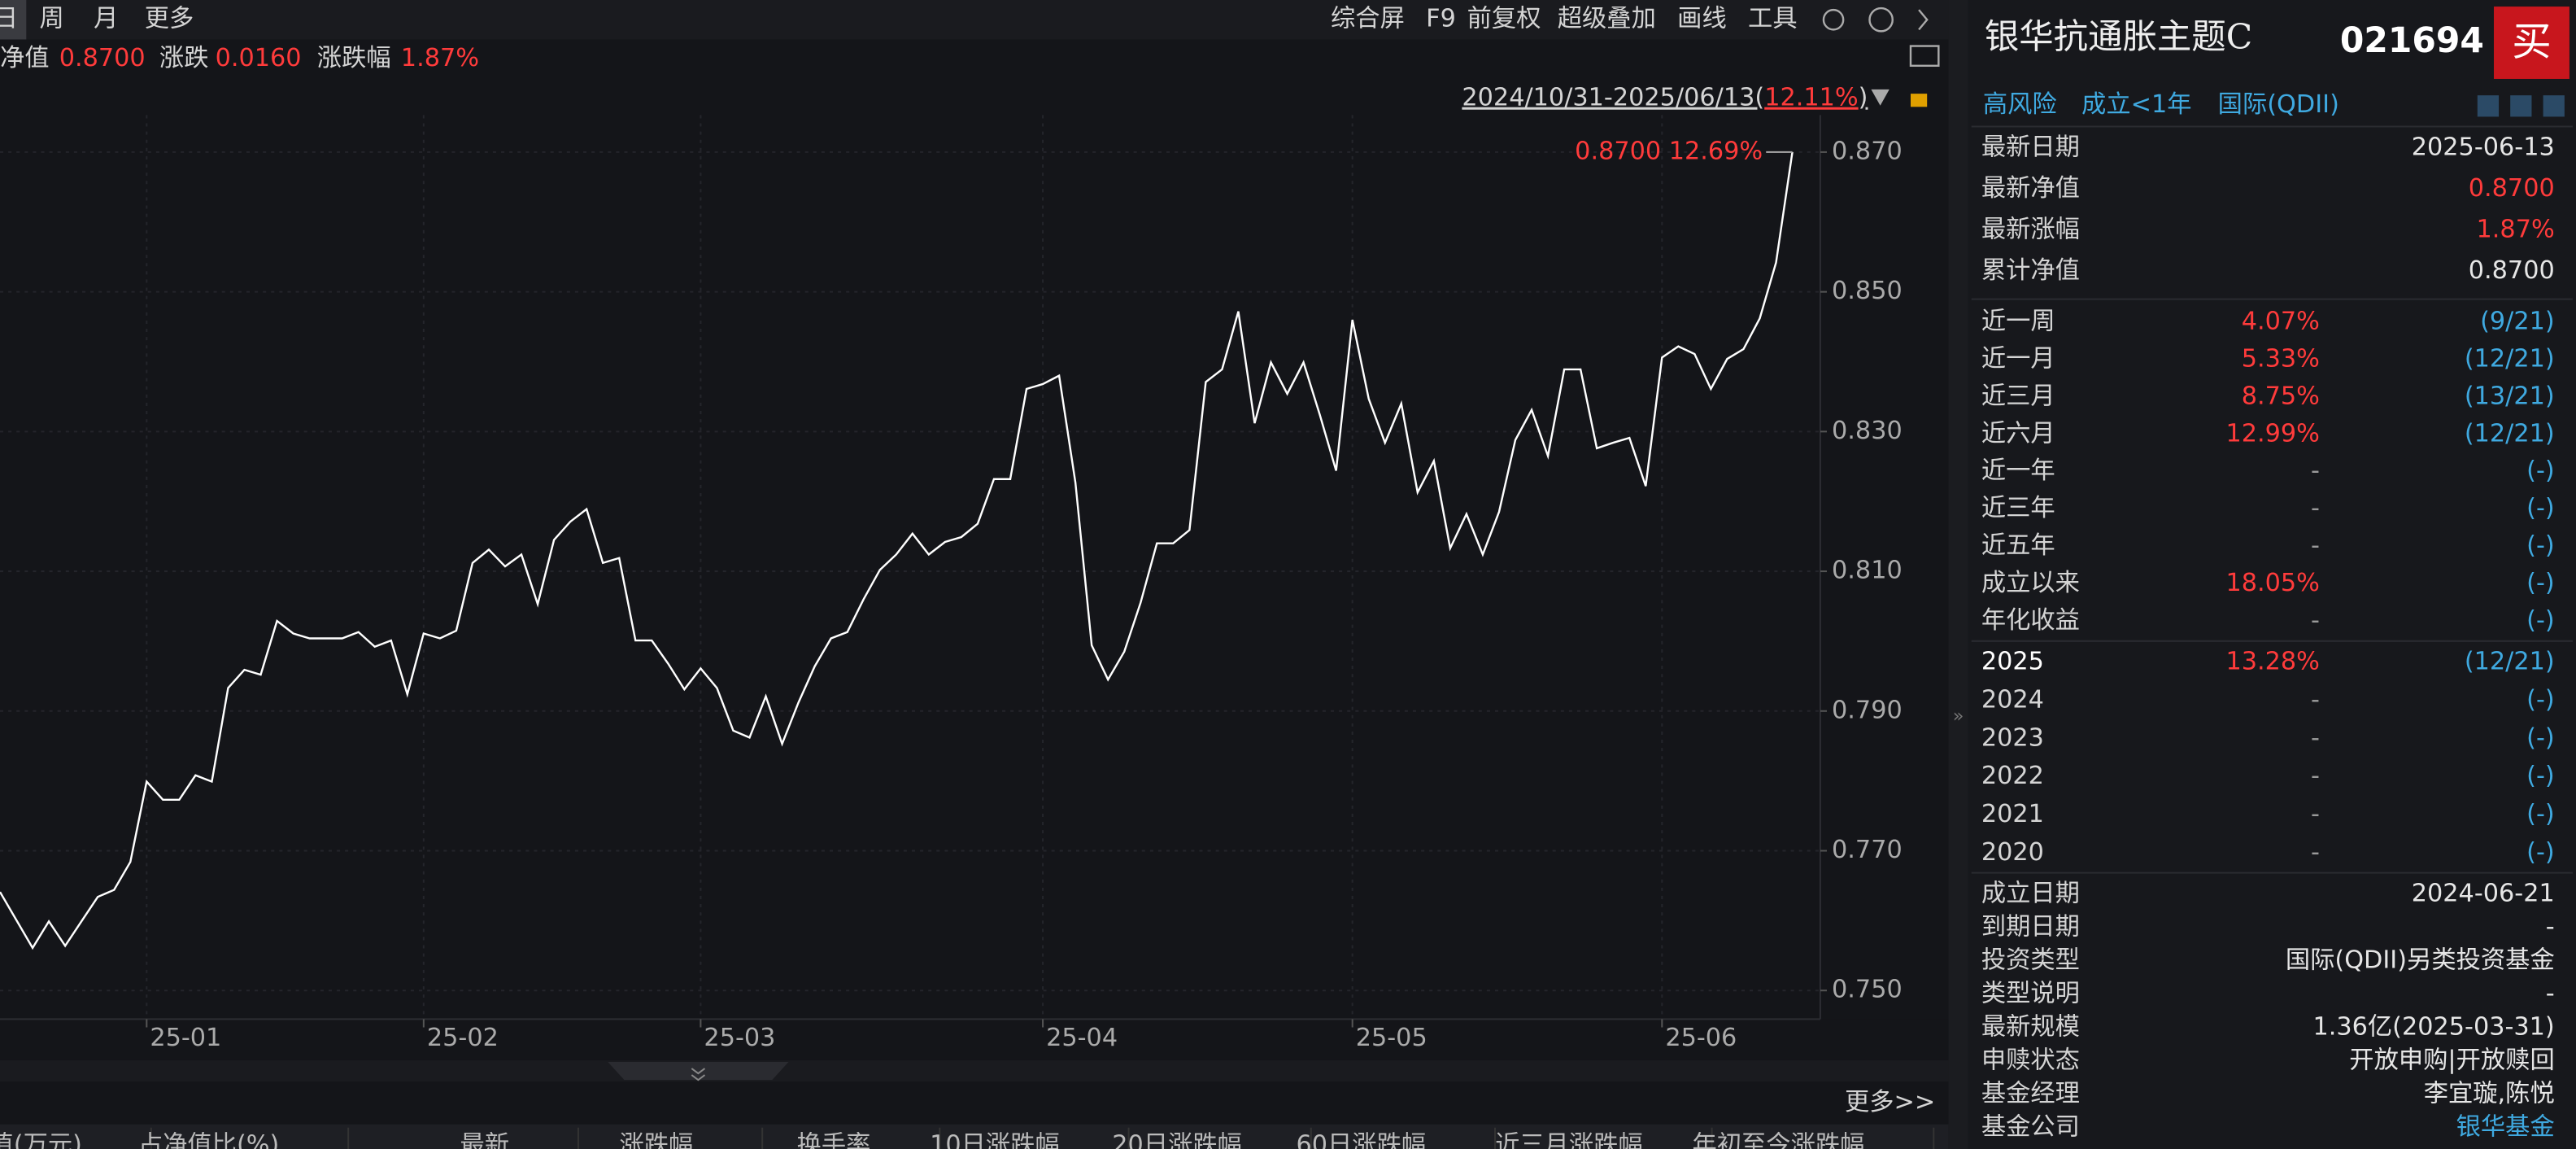 This screenshot has height=1149, width=2576. What do you see at coordinates (2030, 583) in the screenshot?
I see `performance-label: 成立以来` at bounding box center [2030, 583].